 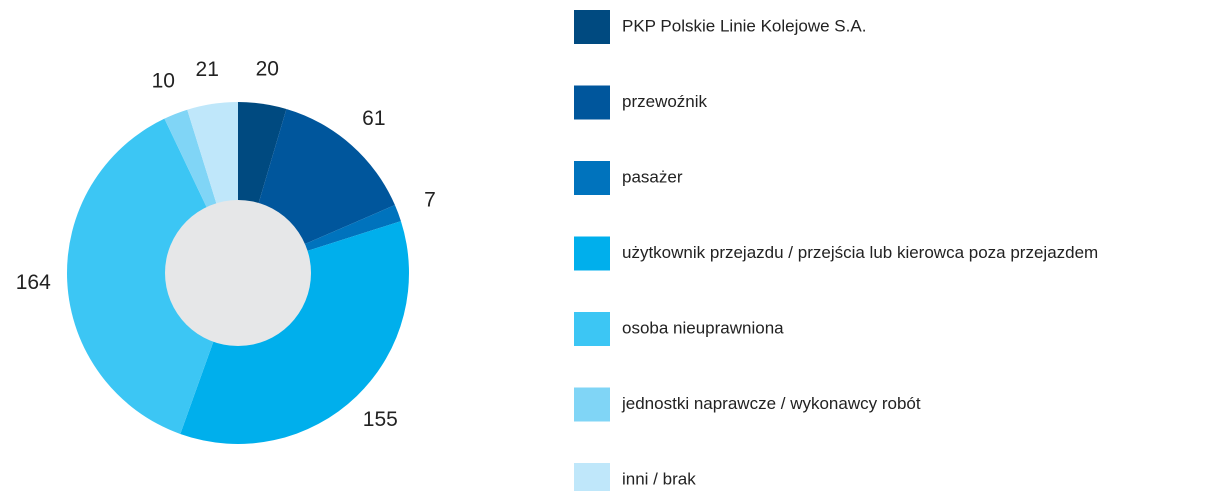 What do you see at coordinates (238, 273) in the screenshot?
I see `donut-hole` at bounding box center [238, 273].